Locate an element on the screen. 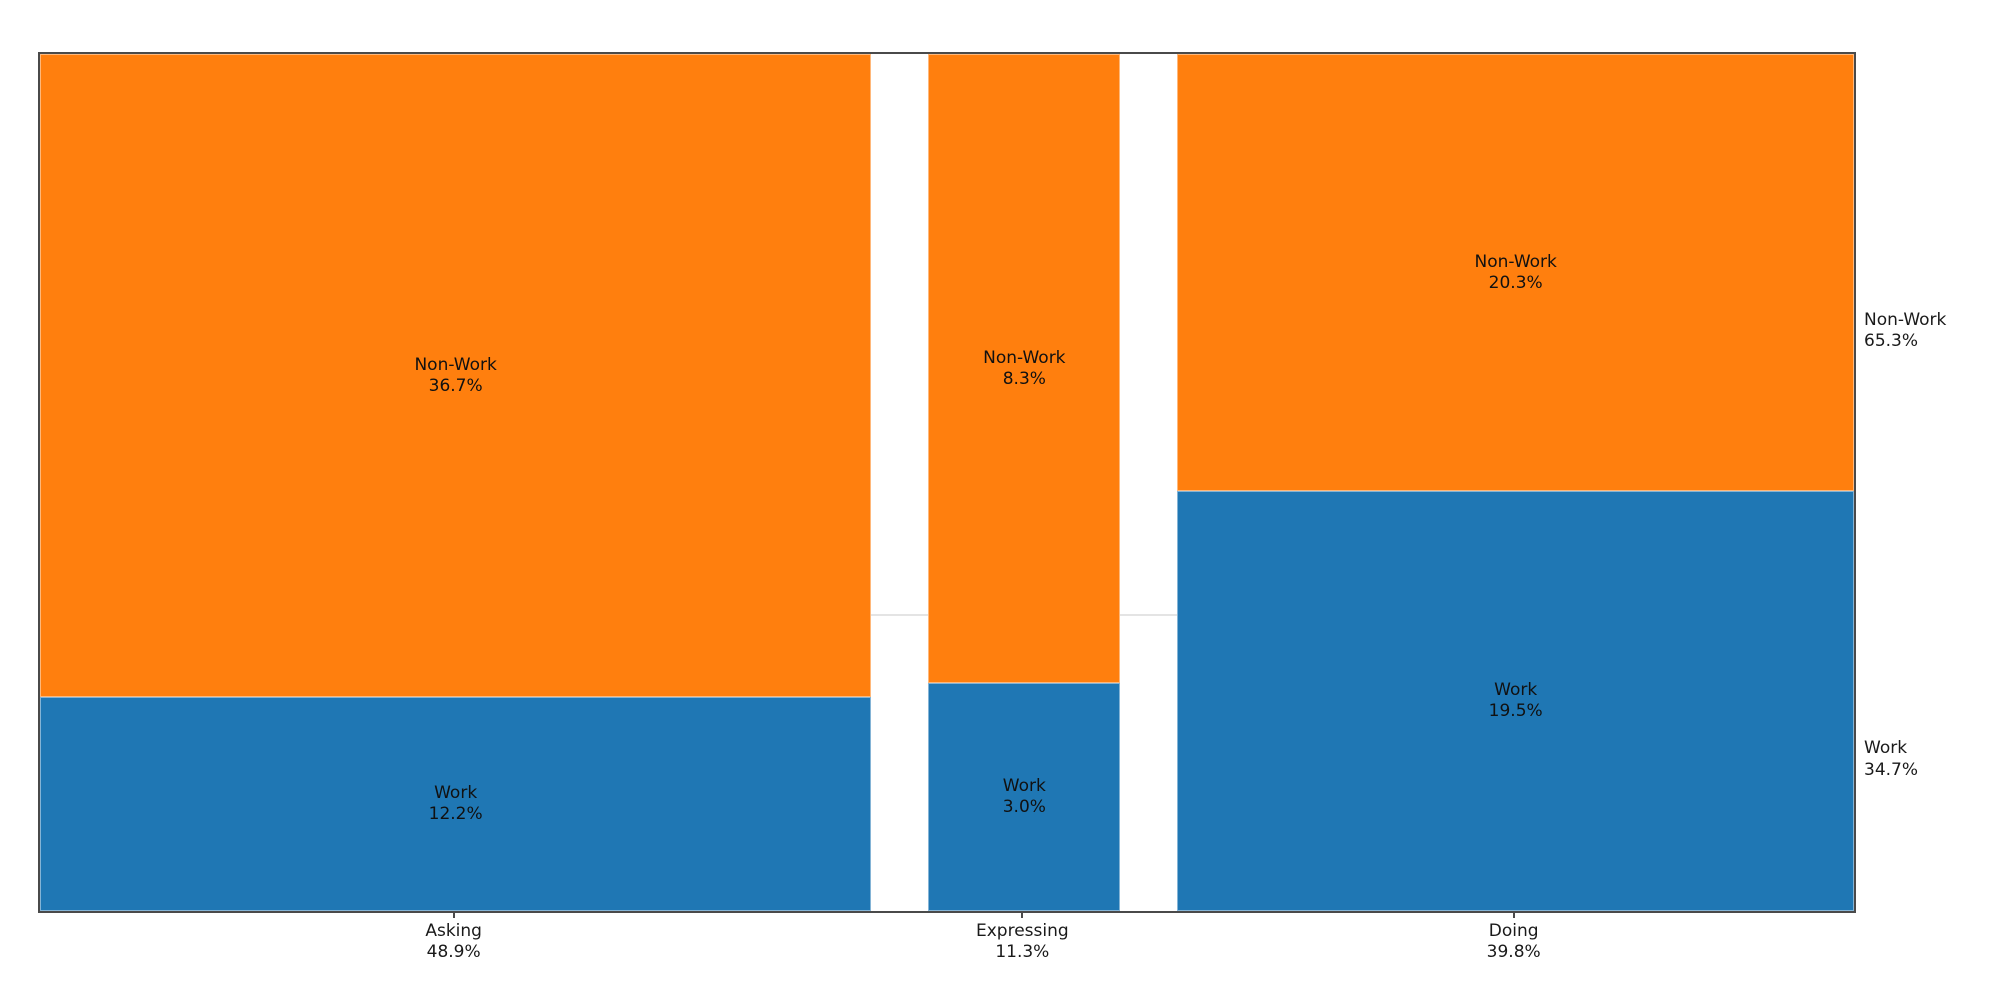 The width and height of the screenshot is (2000, 1000). cell-label-expressing-non-work: Non-Work 8.3% is located at coordinates (1024, 368).